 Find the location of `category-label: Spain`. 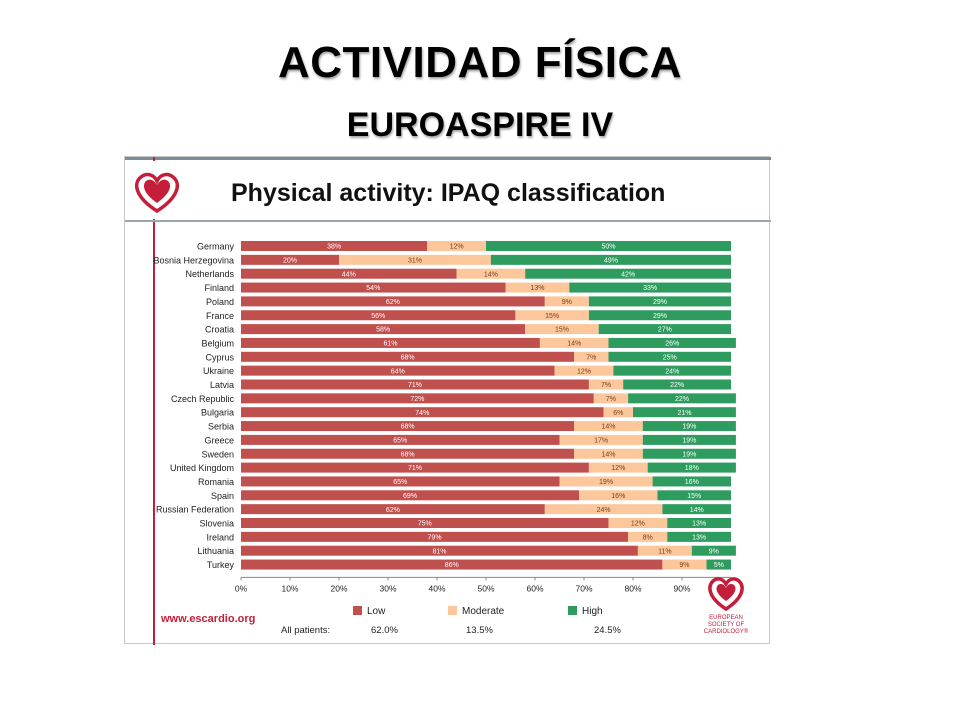

category-label: Spain is located at coordinates (222, 496).